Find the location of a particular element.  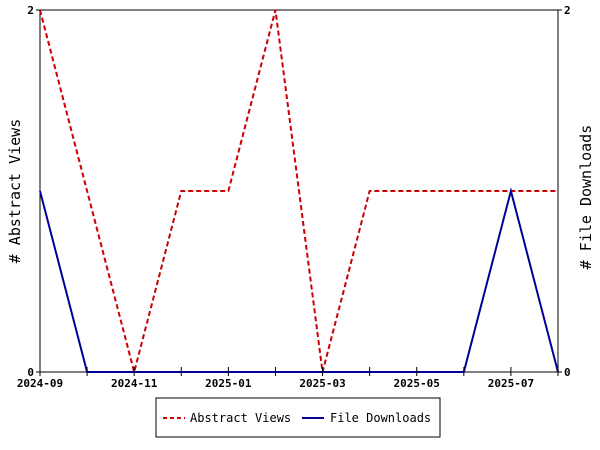

x-tick-label: 2024-09 is located at coordinates (40, 383).